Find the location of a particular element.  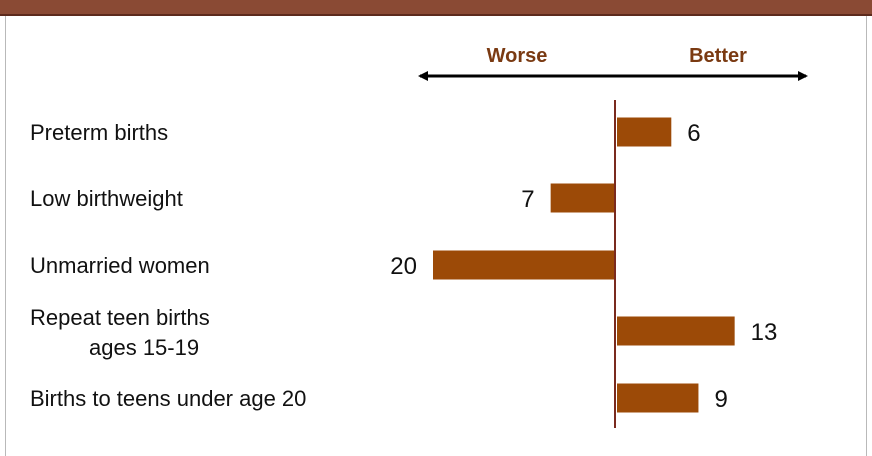

category-label: Births to teens under age 20 is located at coordinates (168, 398).